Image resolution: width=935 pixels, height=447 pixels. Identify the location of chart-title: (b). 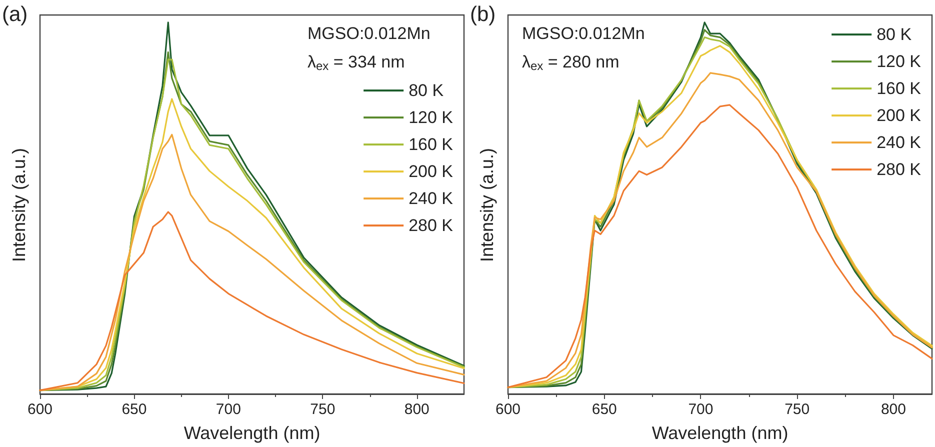
(483, 14).